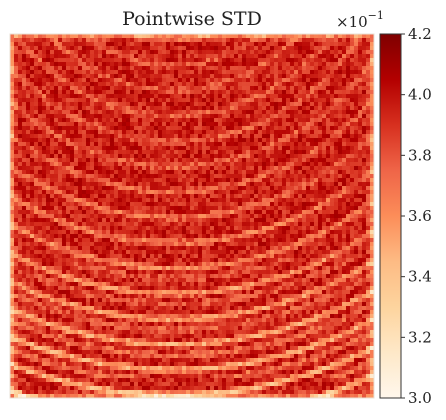 The width and height of the screenshot is (446, 420). What do you see at coordinates (420, 277) in the screenshot?
I see `colorbar-tick-label: 3.4` at bounding box center [420, 277].